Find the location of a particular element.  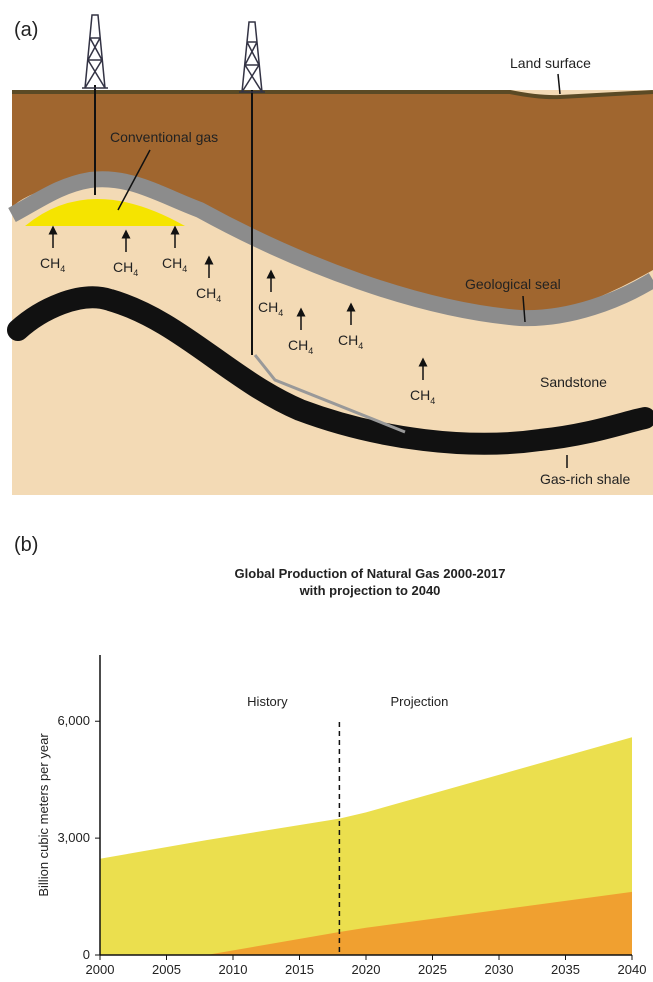

x-tick-label: 2035 is located at coordinates (565, 969).